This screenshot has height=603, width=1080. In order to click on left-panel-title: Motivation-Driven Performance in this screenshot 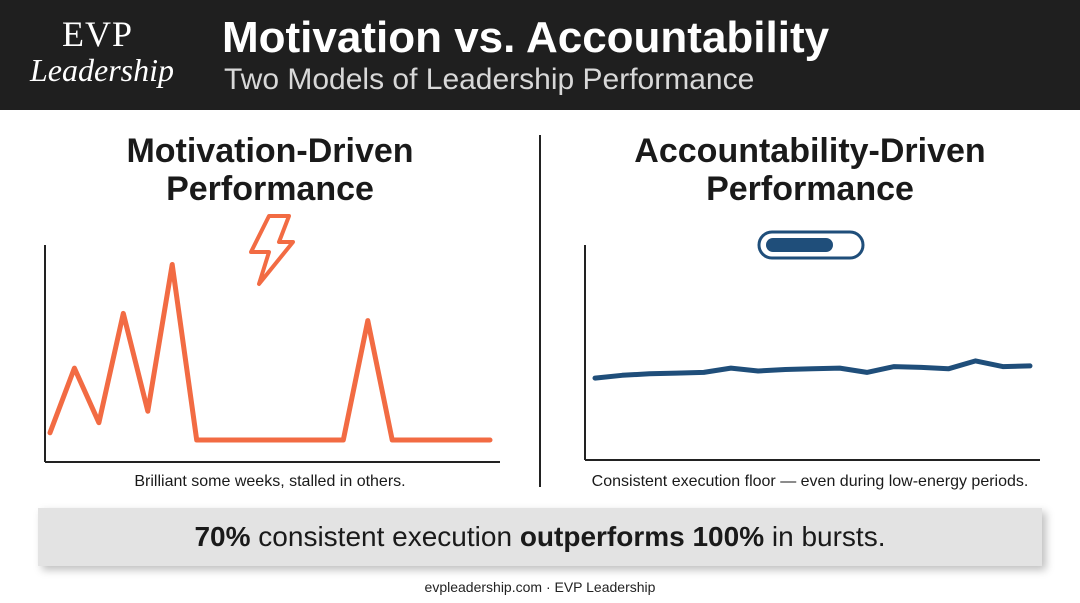, I will do `click(270, 170)`.